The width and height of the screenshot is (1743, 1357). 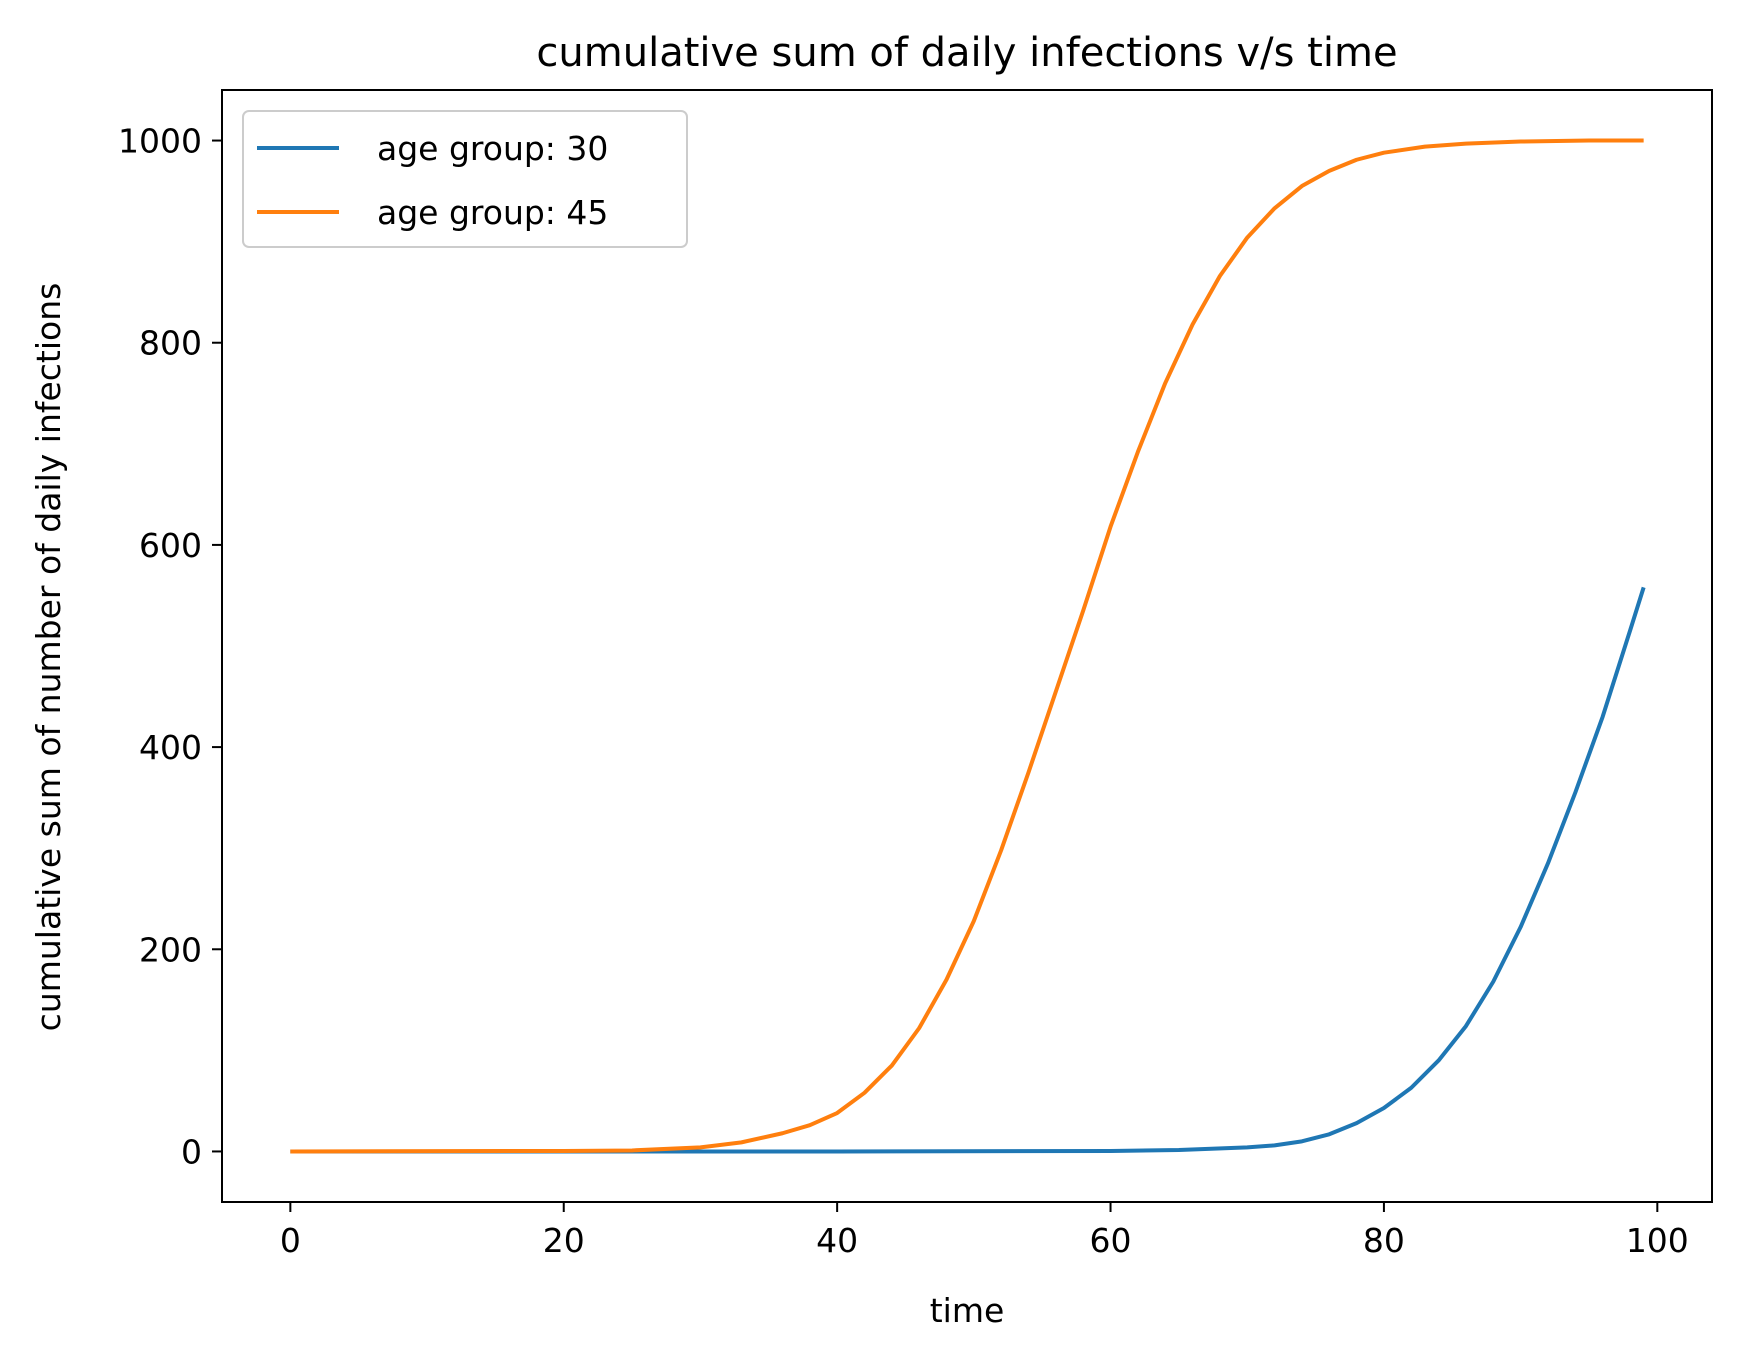 What do you see at coordinates (170, 747) in the screenshot?
I see `y-tick-label: 400` at bounding box center [170, 747].